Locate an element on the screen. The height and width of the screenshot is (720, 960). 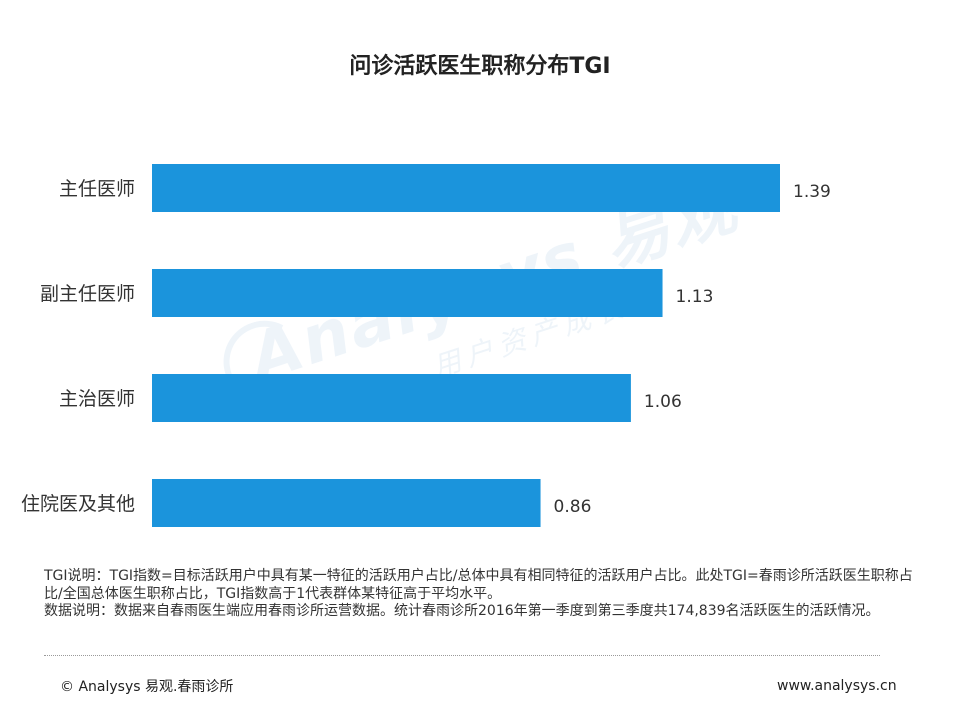
footer-divider is located at coordinates (462, 655).